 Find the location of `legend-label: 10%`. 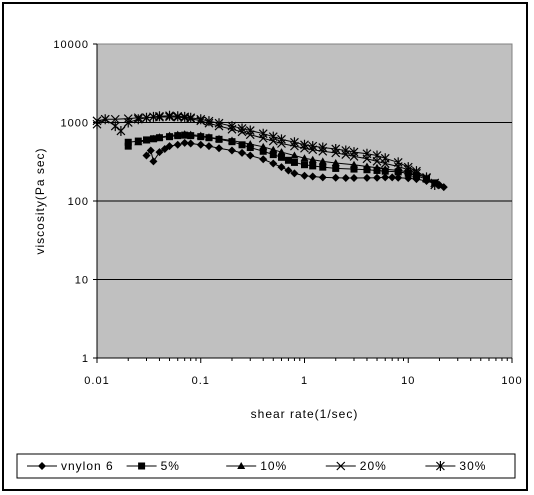

legend-label: 10% is located at coordinates (273, 466).